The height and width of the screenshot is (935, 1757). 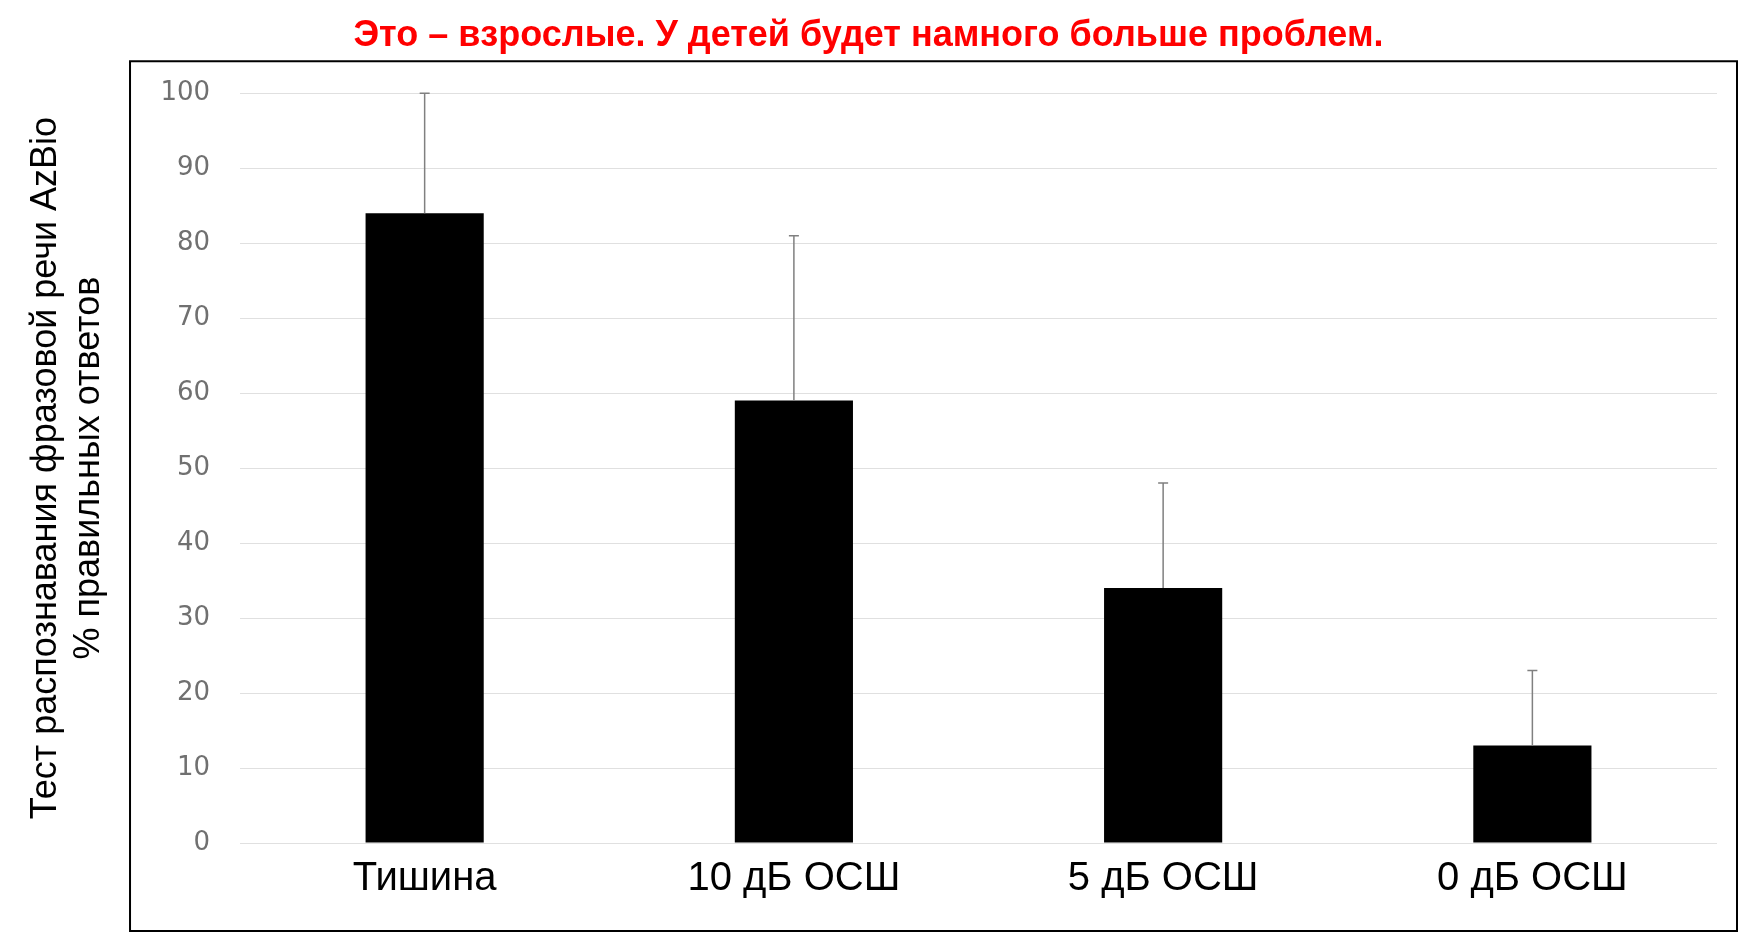 What do you see at coordinates (185, 90) in the screenshot?
I see `y-tick-label: 100` at bounding box center [185, 90].